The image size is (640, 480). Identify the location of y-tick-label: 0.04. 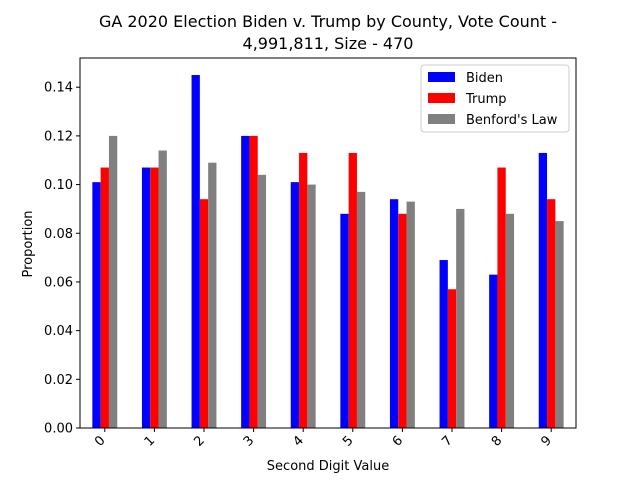
(58, 331).